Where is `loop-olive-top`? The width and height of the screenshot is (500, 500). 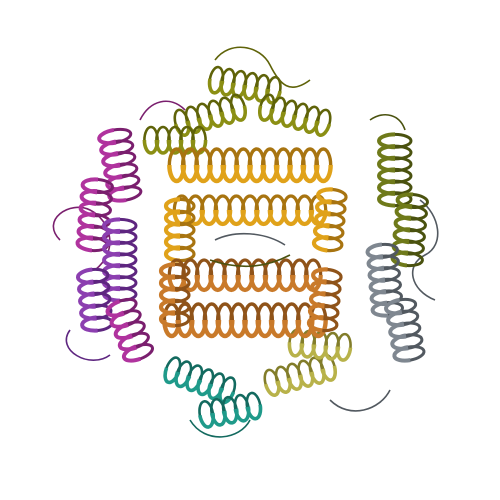
loop-olive-top is located at coordinates (262, 67).